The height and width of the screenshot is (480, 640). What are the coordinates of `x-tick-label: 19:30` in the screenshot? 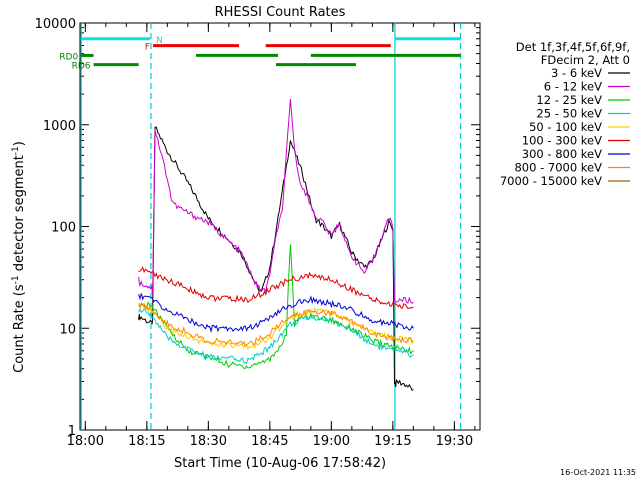 It's located at (454, 441).